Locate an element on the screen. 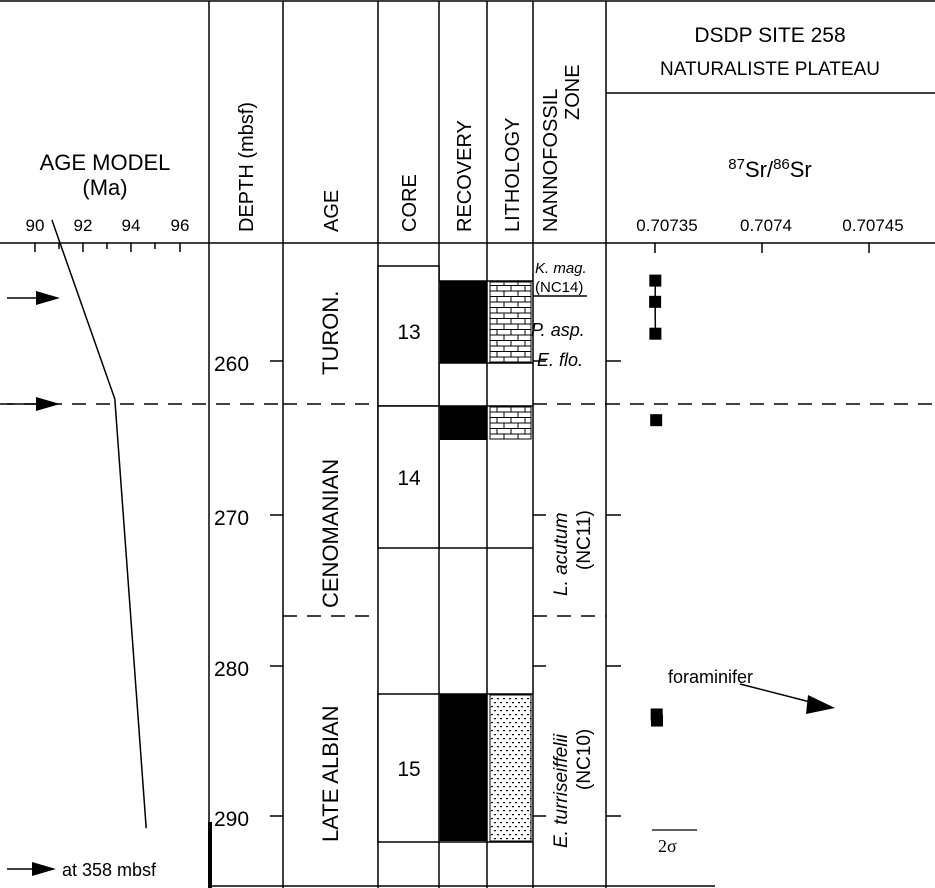 The image size is (935, 888). age-model-title: AGE MODEL is located at coordinates (105, 162).